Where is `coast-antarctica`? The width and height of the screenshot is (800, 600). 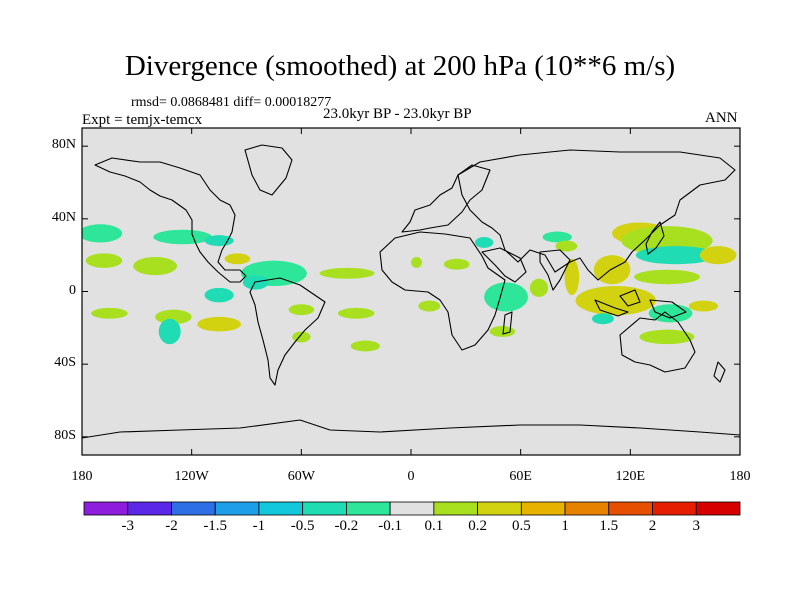
coast-antarctica is located at coordinates (411, 429).